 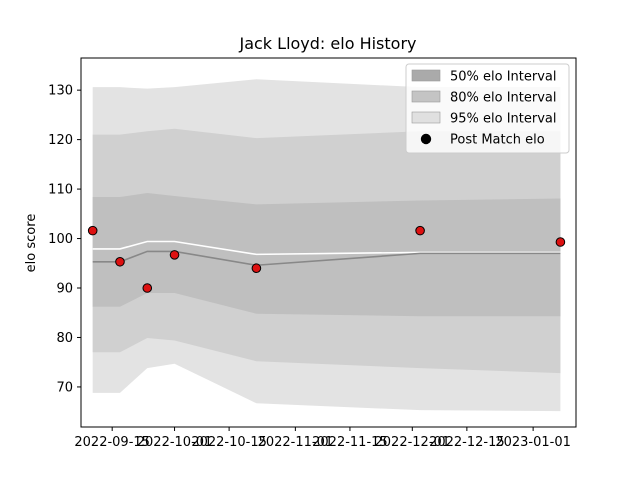 I want to click on x-tick-label: 2022-12-15, so click(x=467, y=442).